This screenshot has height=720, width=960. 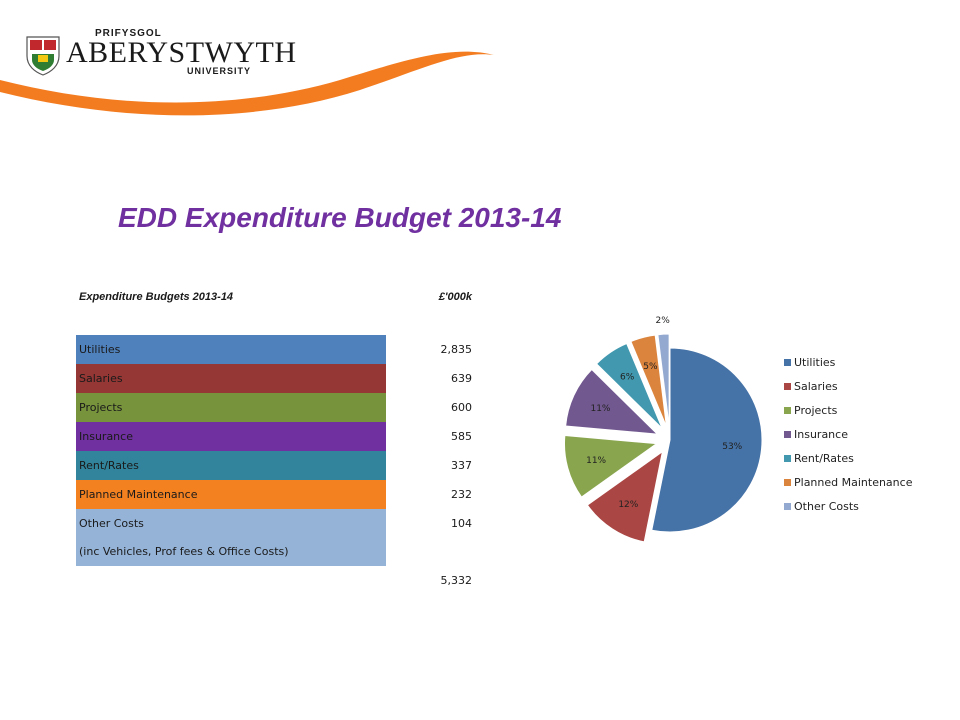 I want to click on header-swoosh, so click(x=247, y=83).